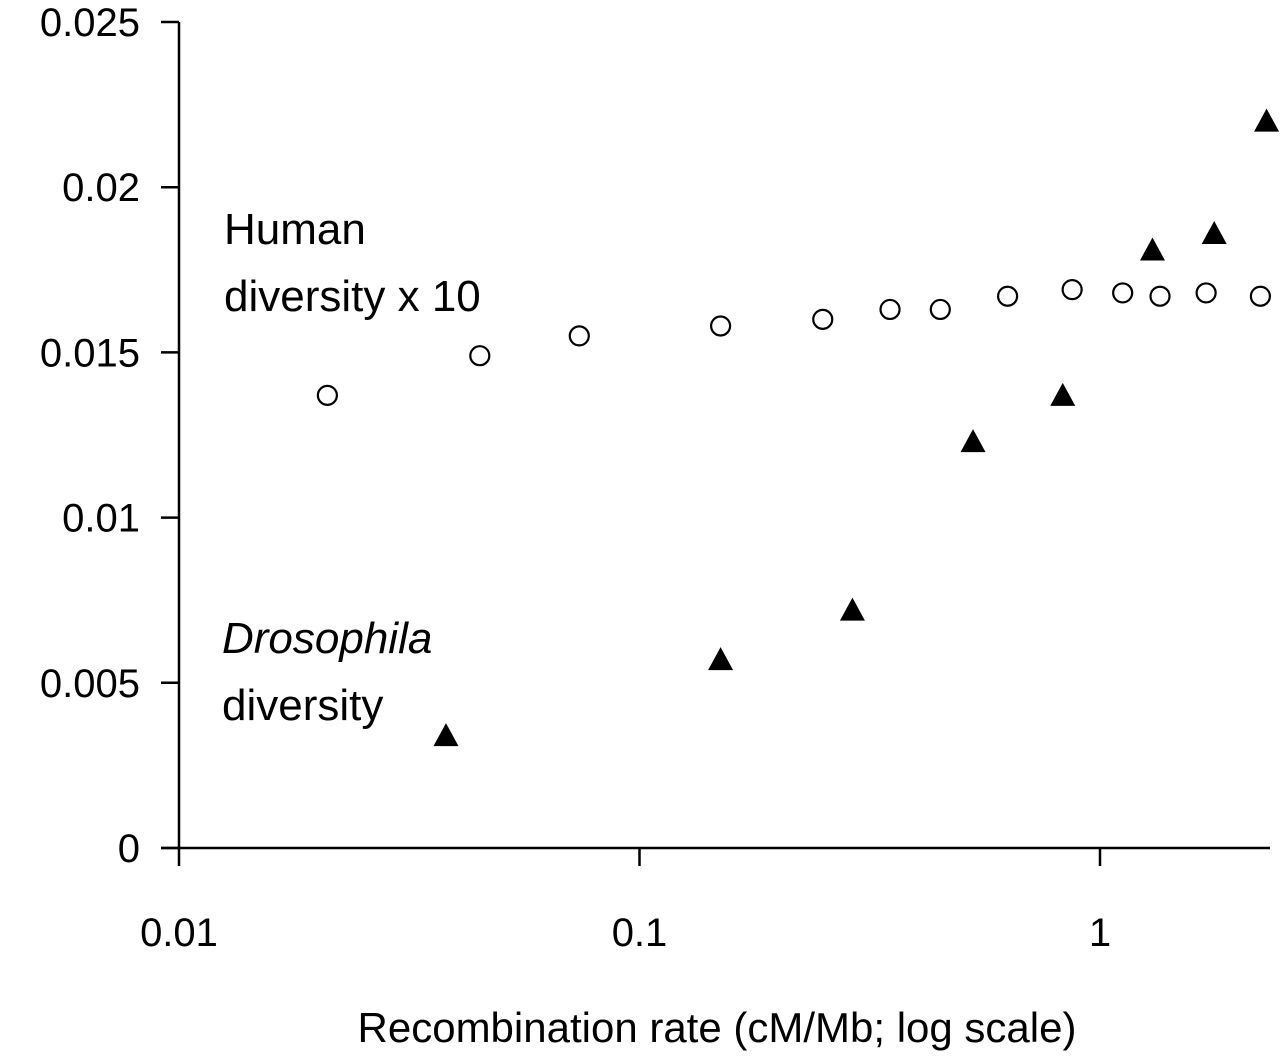  Describe the element at coordinates (352, 296) in the screenshot. I see `annotation-human-line2: diversity x 10` at that location.